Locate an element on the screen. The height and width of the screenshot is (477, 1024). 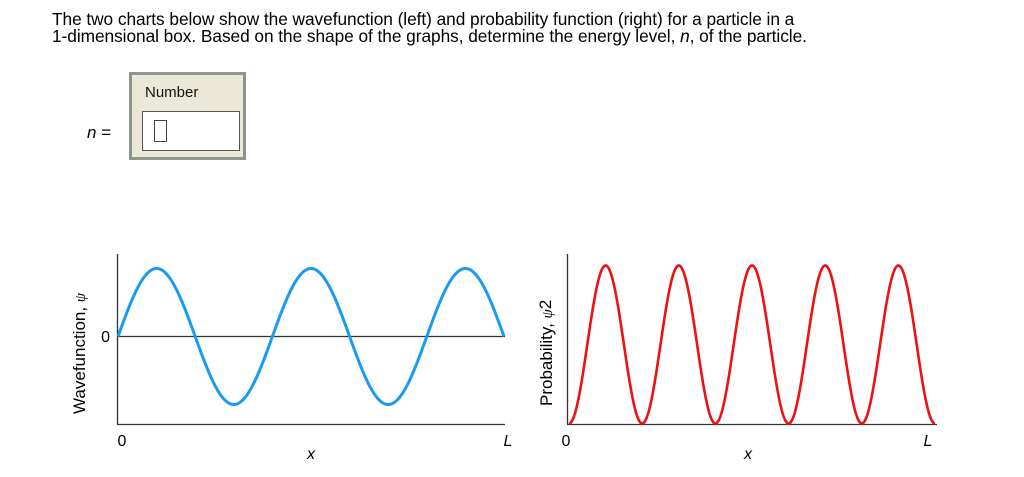
answer-variable: n is located at coordinates (92, 132).